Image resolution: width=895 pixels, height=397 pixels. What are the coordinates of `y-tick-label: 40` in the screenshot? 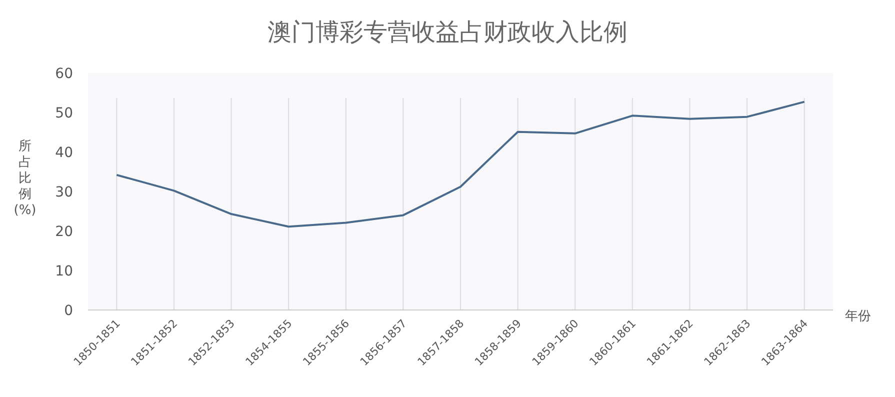 It's located at (64, 153).